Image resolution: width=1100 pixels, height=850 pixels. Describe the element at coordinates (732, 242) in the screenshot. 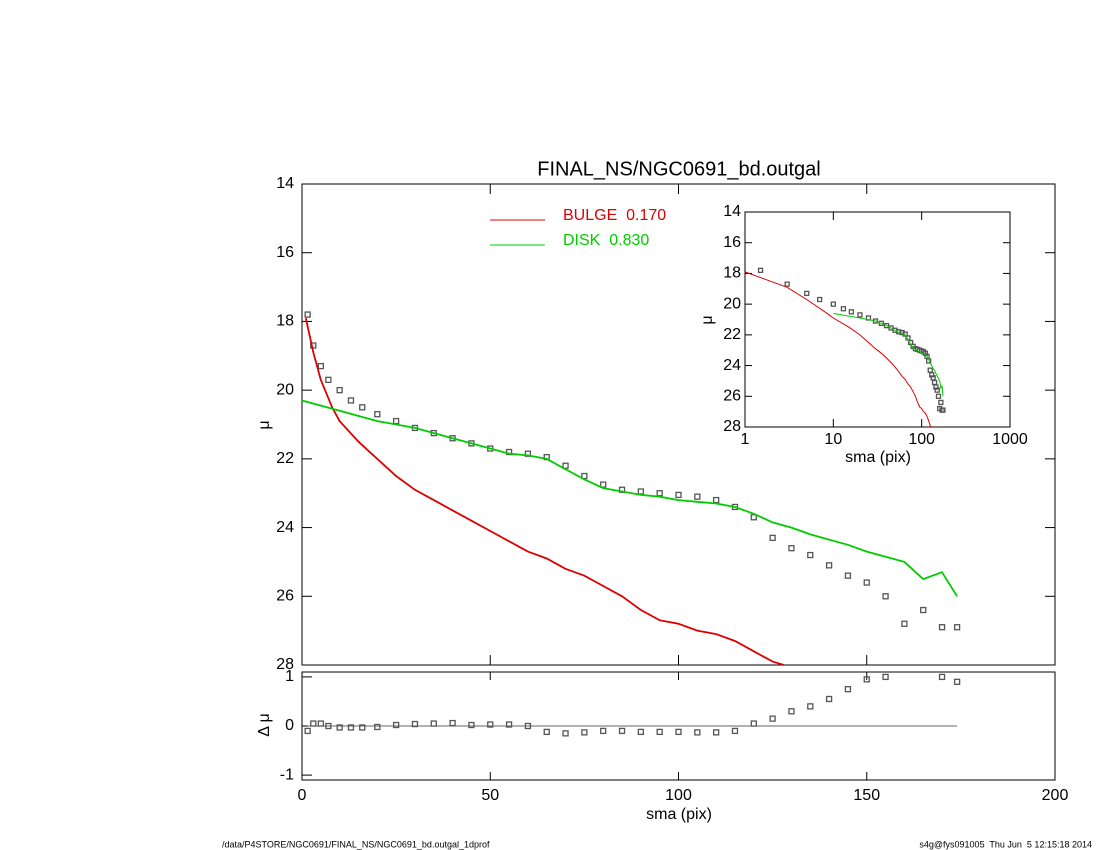

I see `inset-y-tick-label: 16` at that location.